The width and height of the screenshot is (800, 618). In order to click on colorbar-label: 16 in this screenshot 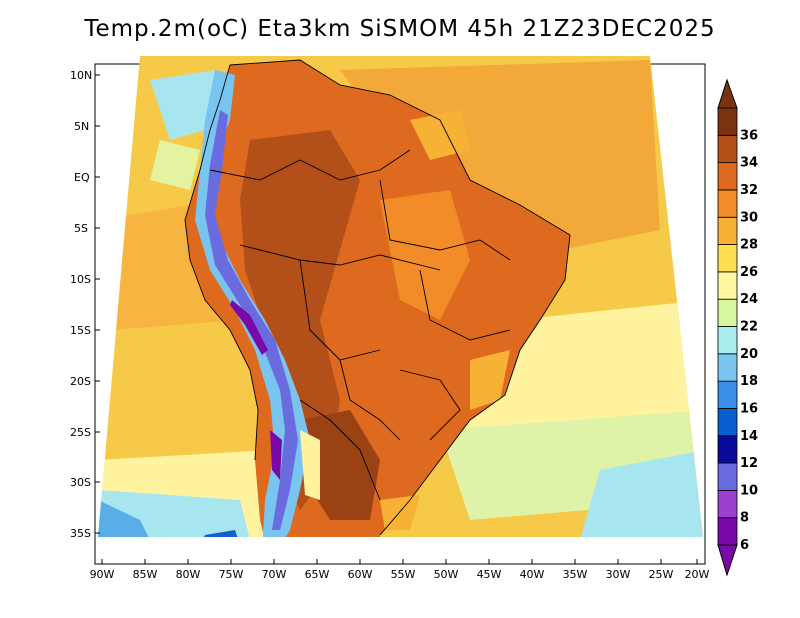, I will do `click(749, 408)`.